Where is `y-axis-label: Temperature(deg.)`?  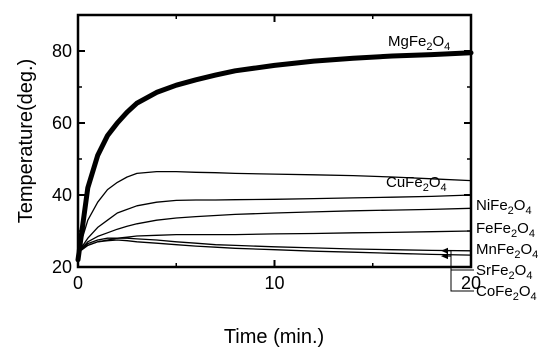
y-axis-label: Temperature(deg.) is located at coordinates (26, 141).